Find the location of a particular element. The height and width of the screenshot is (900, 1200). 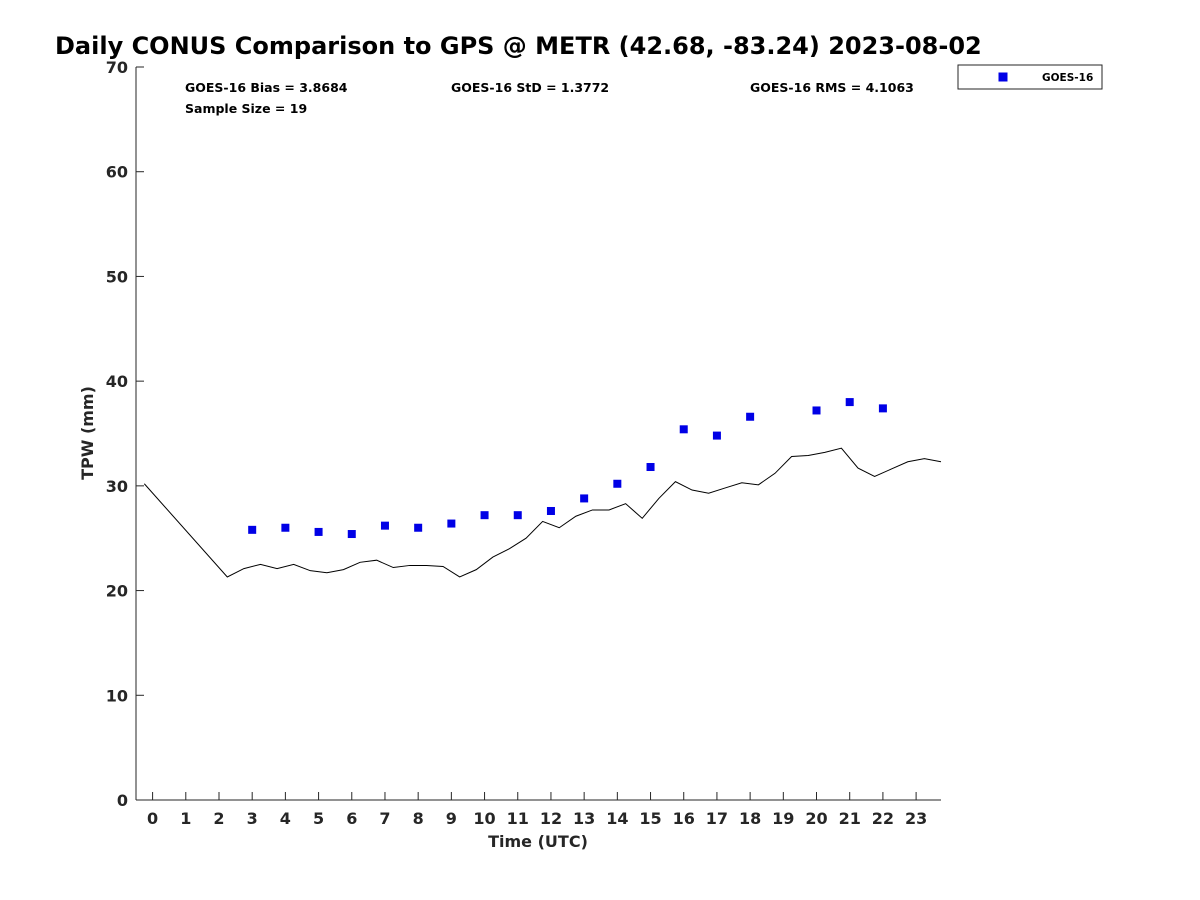

y-axis-label: TPW (mm) is located at coordinates (87, 433).